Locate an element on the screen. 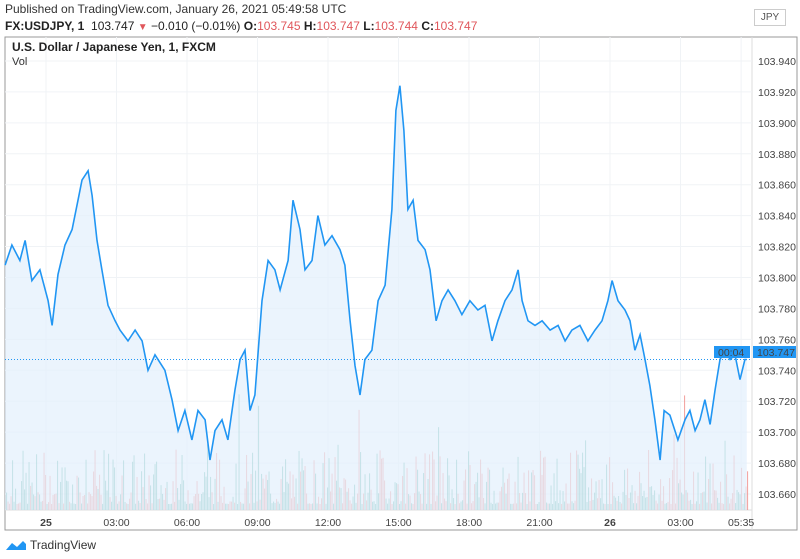 The height and width of the screenshot is (559, 800). tradingview-cloud-icon is located at coordinates (16, 545).